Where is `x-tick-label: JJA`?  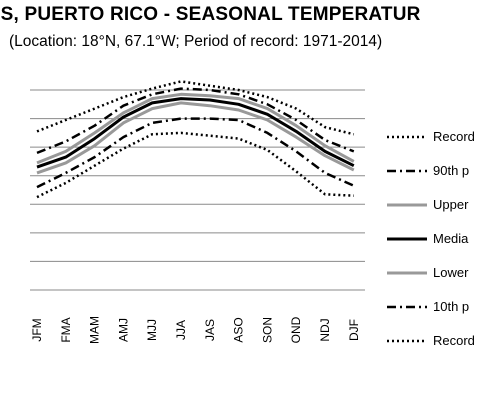
x-tick-label: JJA is located at coordinates (181, 330).